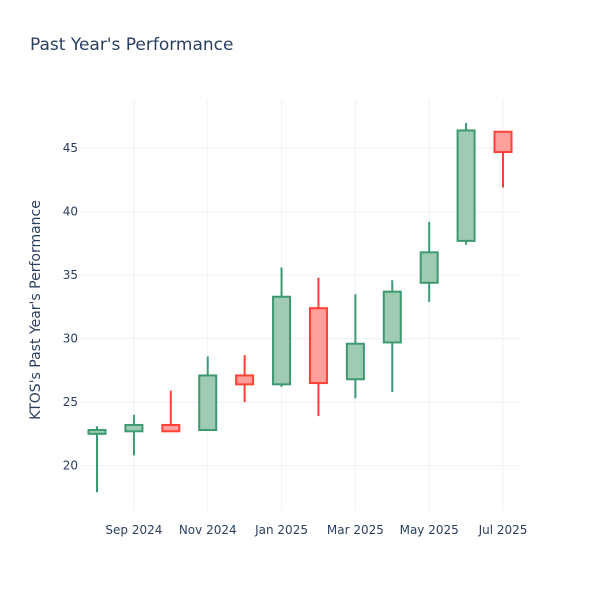 The image size is (600, 600). I want to click on y-tick-label: 25, so click(70, 402).